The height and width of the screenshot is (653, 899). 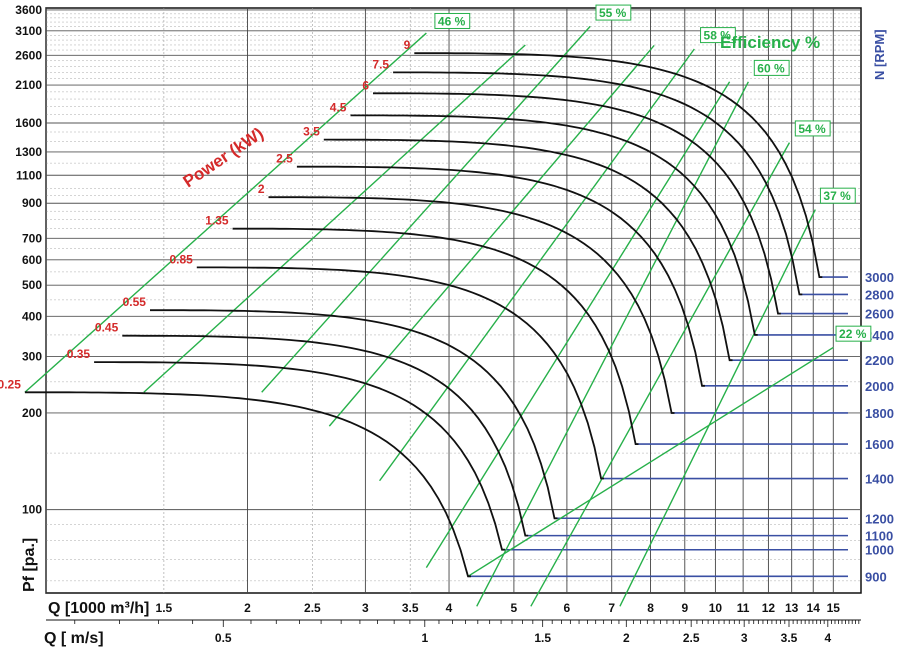 I want to click on x2-tick-label: 1, so click(x=424, y=638).